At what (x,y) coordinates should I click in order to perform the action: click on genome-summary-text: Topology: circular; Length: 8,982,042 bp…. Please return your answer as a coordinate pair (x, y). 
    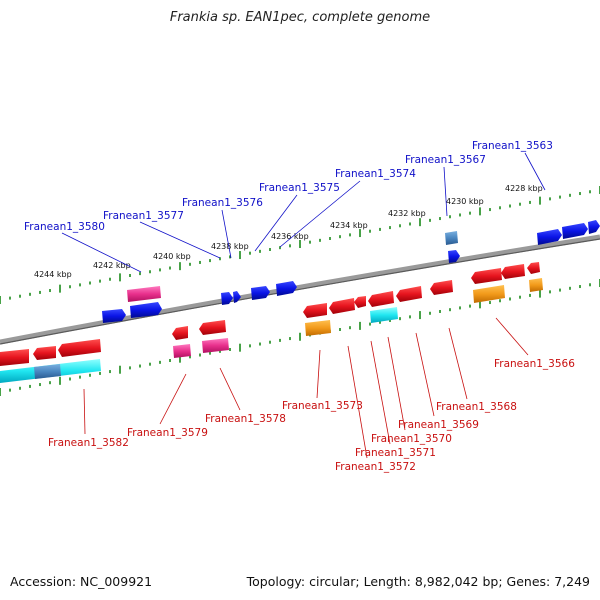
    Looking at the image, I should click on (418, 581).